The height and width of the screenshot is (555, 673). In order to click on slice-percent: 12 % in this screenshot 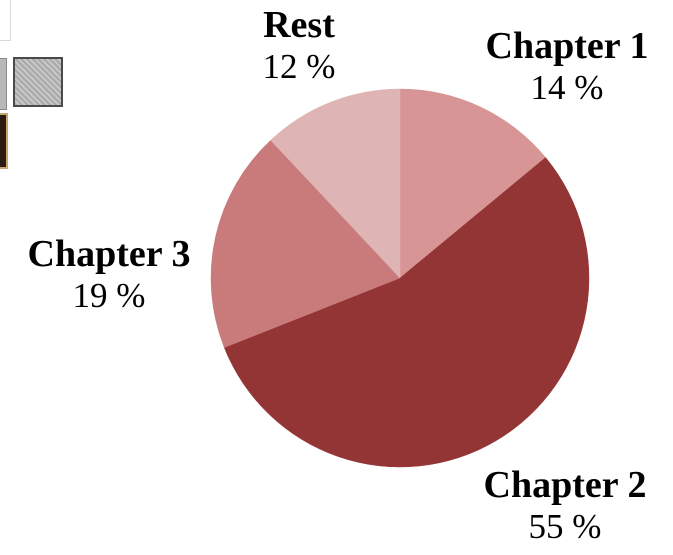, I will do `click(299, 66)`.